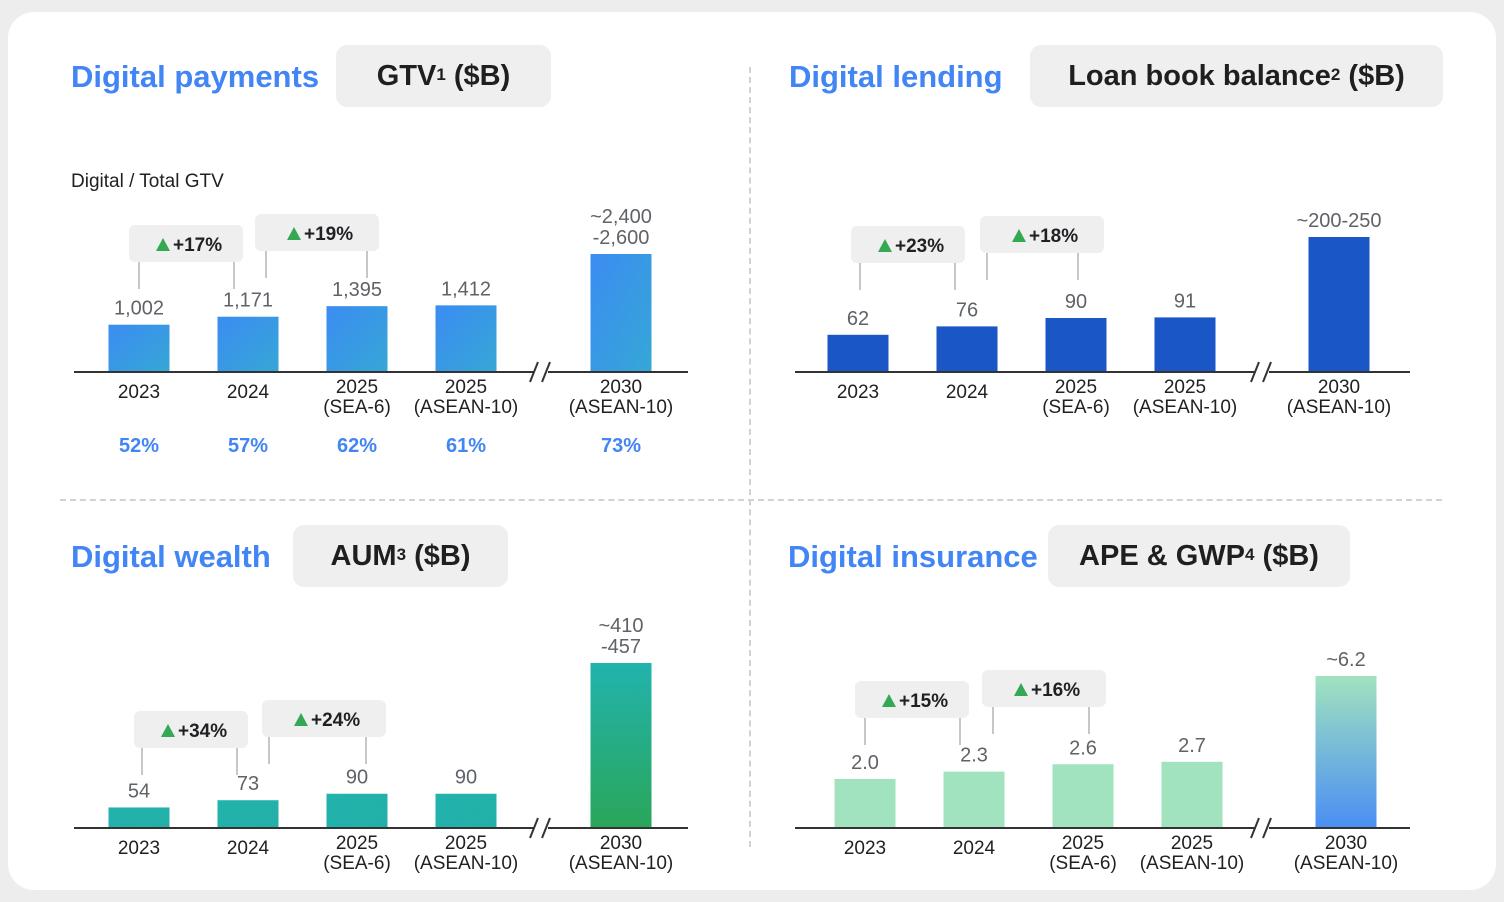 This screenshot has height=902, width=1504. What do you see at coordinates (1053, 236) in the screenshot?
I see `growth-label: +18%` at bounding box center [1053, 236].